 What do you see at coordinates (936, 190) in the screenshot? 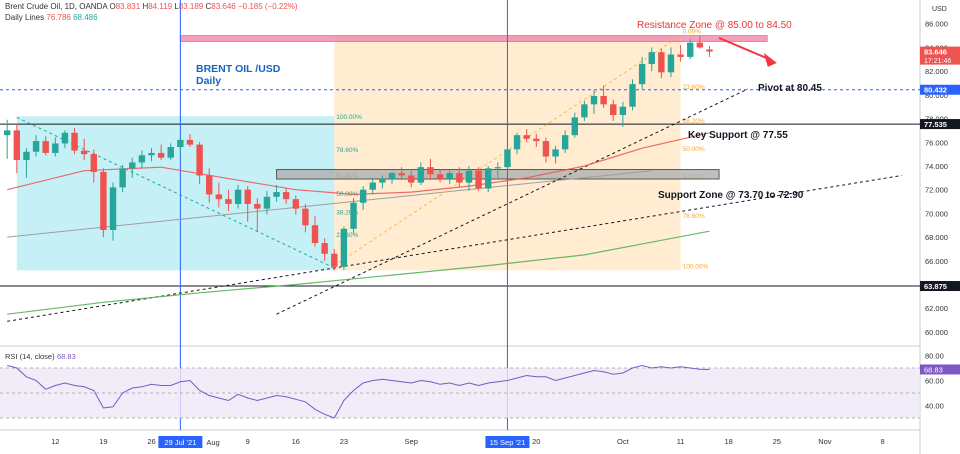
I see `price-tick-label: 72.000` at bounding box center [936, 190].